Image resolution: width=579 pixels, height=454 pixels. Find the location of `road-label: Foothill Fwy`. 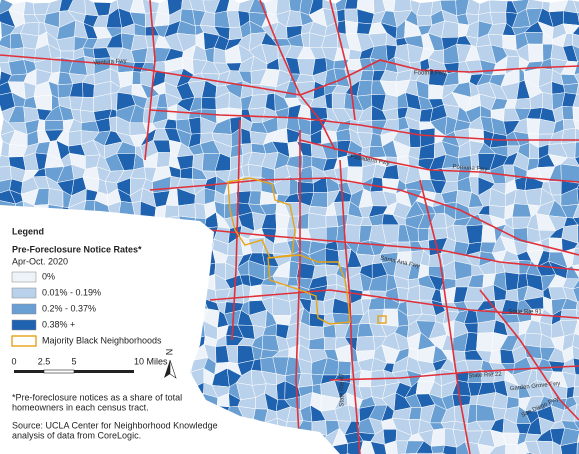

road-label: Foothill Fwy is located at coordinates (430, 74).